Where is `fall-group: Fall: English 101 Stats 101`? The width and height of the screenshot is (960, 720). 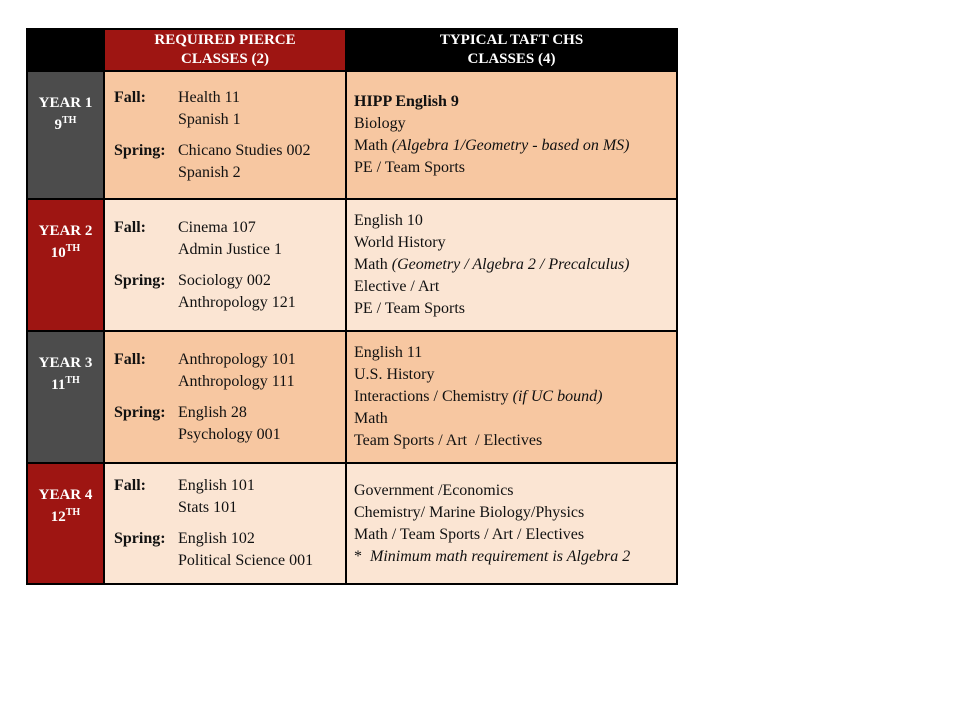 fall-group: Fall: English 101 Stats 101 is located at coordinates (227, 497).